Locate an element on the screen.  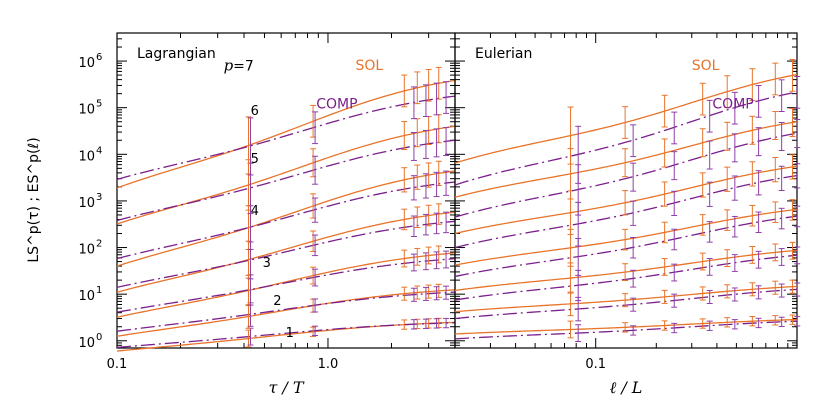
y-tick-label-exponent: 3 is located at coordinates (99, 197).